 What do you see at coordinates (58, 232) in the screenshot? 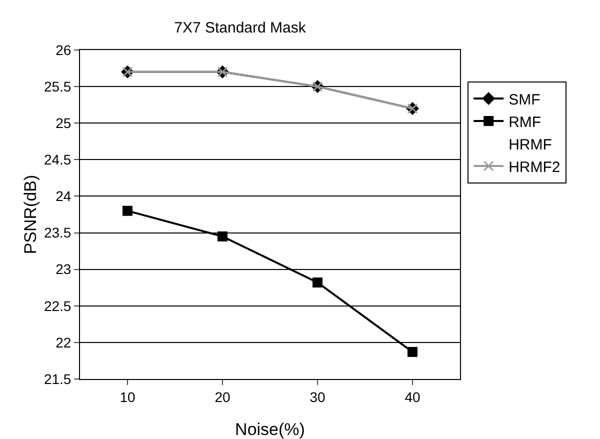
I see `y-tick-label: 23.5` at bounding box center [58, 232].